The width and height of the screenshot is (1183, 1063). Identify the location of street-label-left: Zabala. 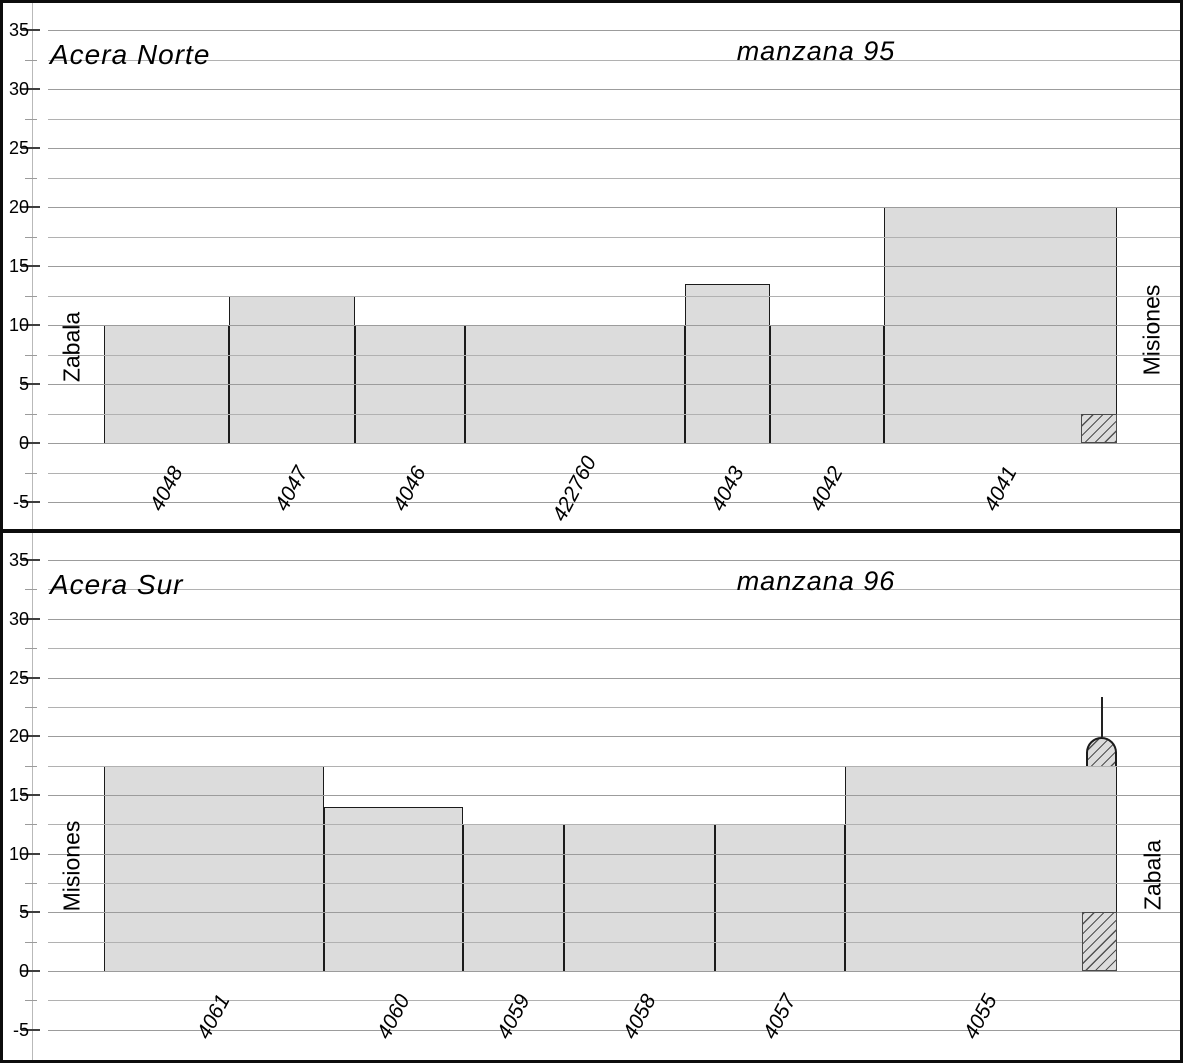
(71, 347).